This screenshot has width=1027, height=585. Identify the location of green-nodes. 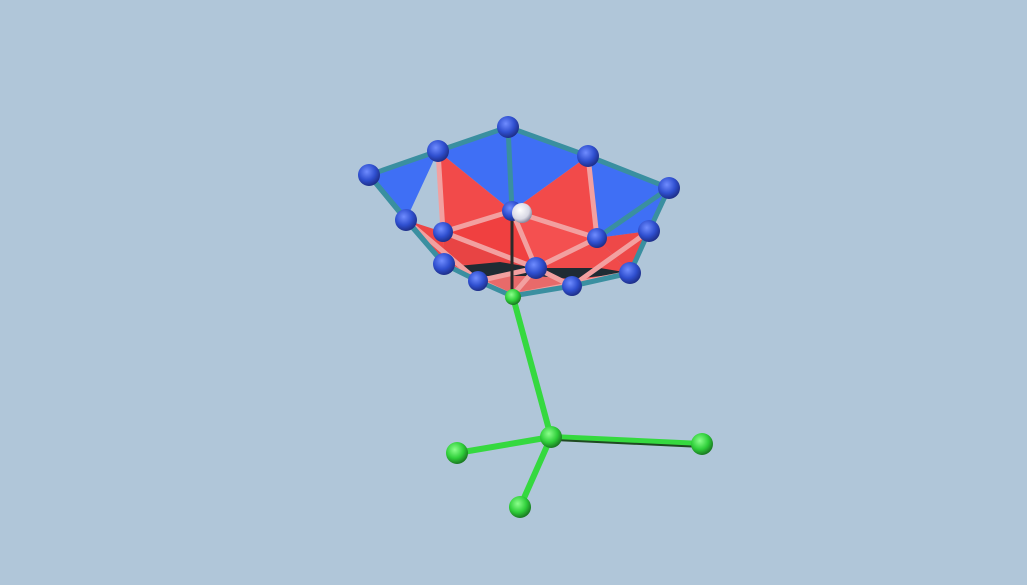
(579, 403).